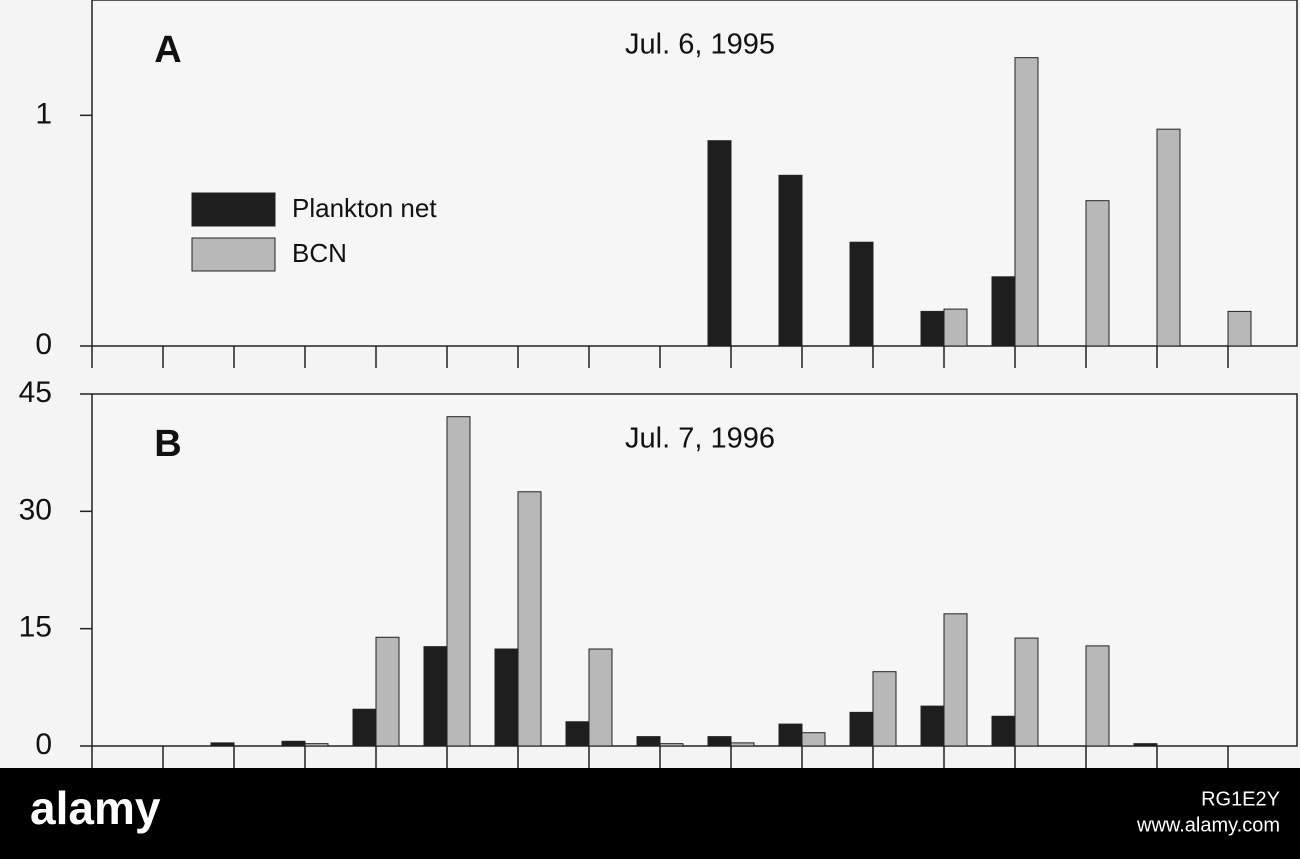 This screenshot has width=1300, height=859. What do you see at coordinates (364, 208) in the screenshot?
I see `legend-label: Plankton net` at bounding box center [364, 208].